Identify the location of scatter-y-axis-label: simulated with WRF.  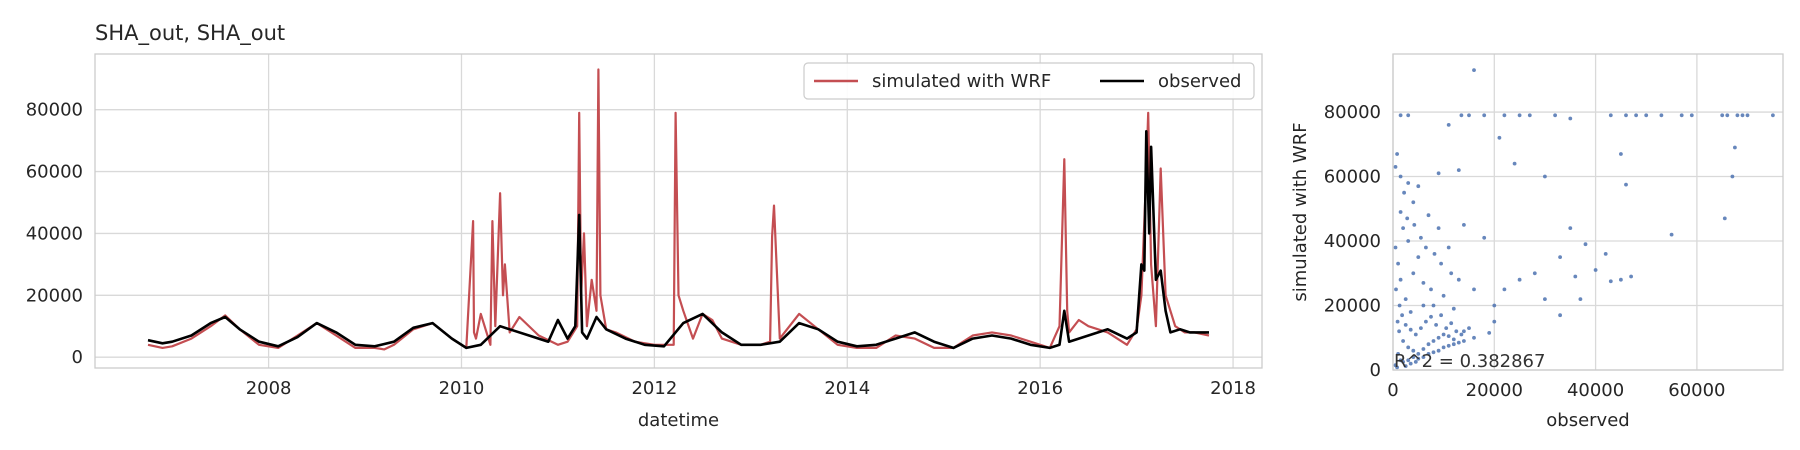
(1300, 211).